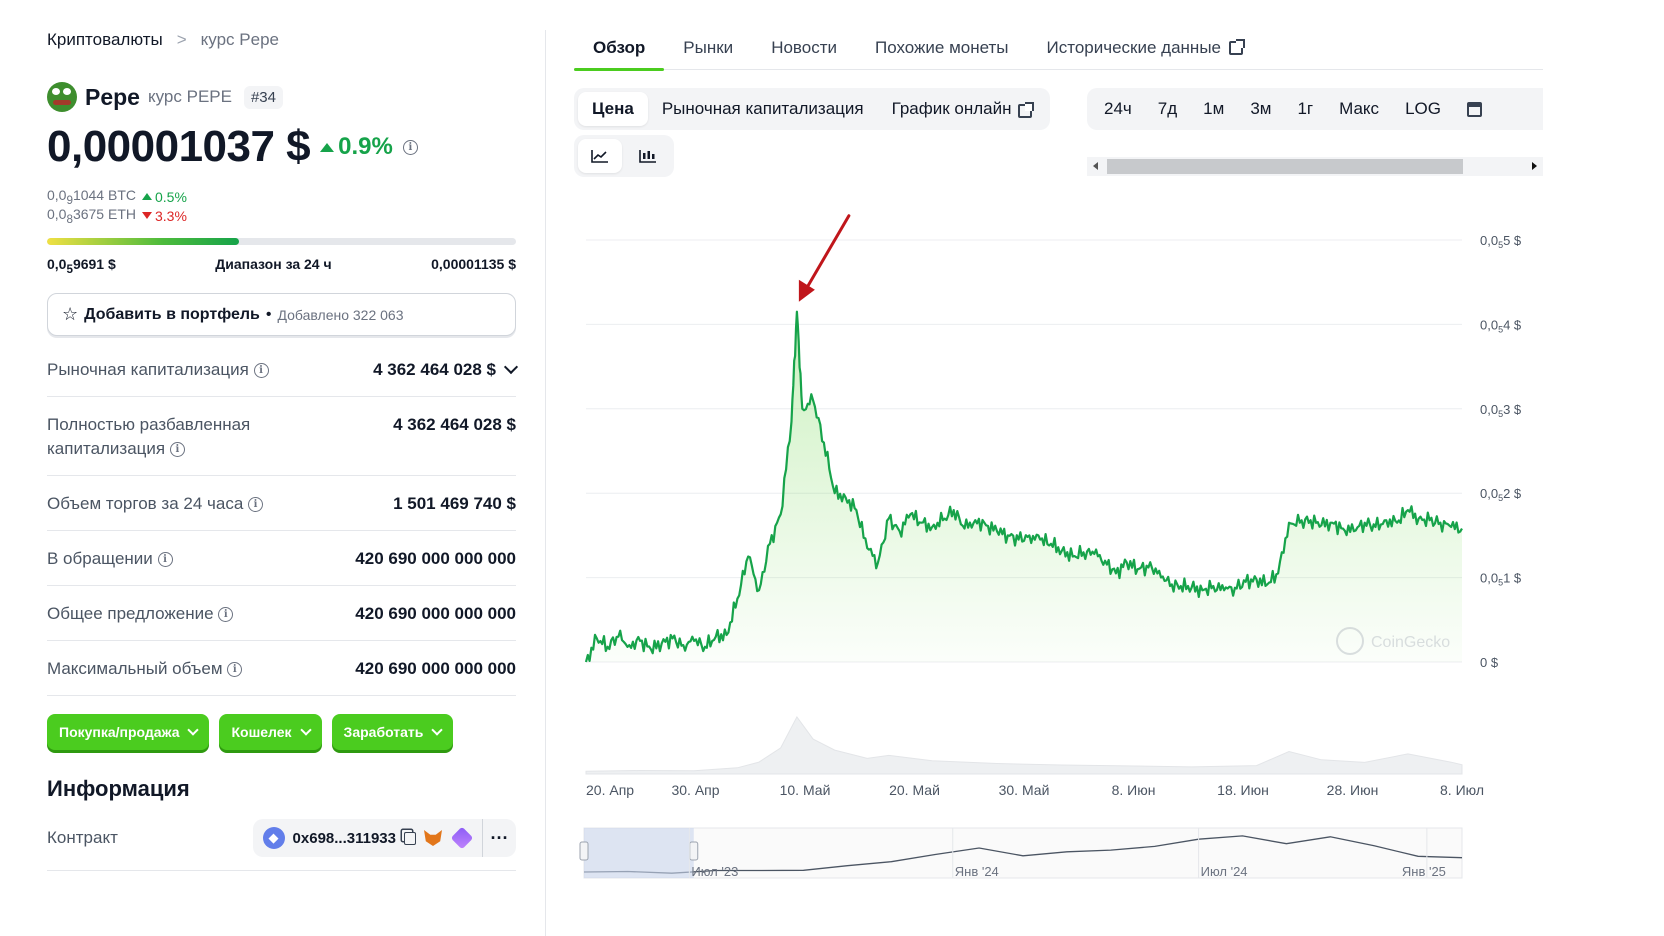 This screenshot has width=1664, height=936. Describe the element at coordinates (281, 266) in the screenshot. I see `range-labels: 0,059691 $ Диапазон за 24 ч 0,00001135 $` at that location.